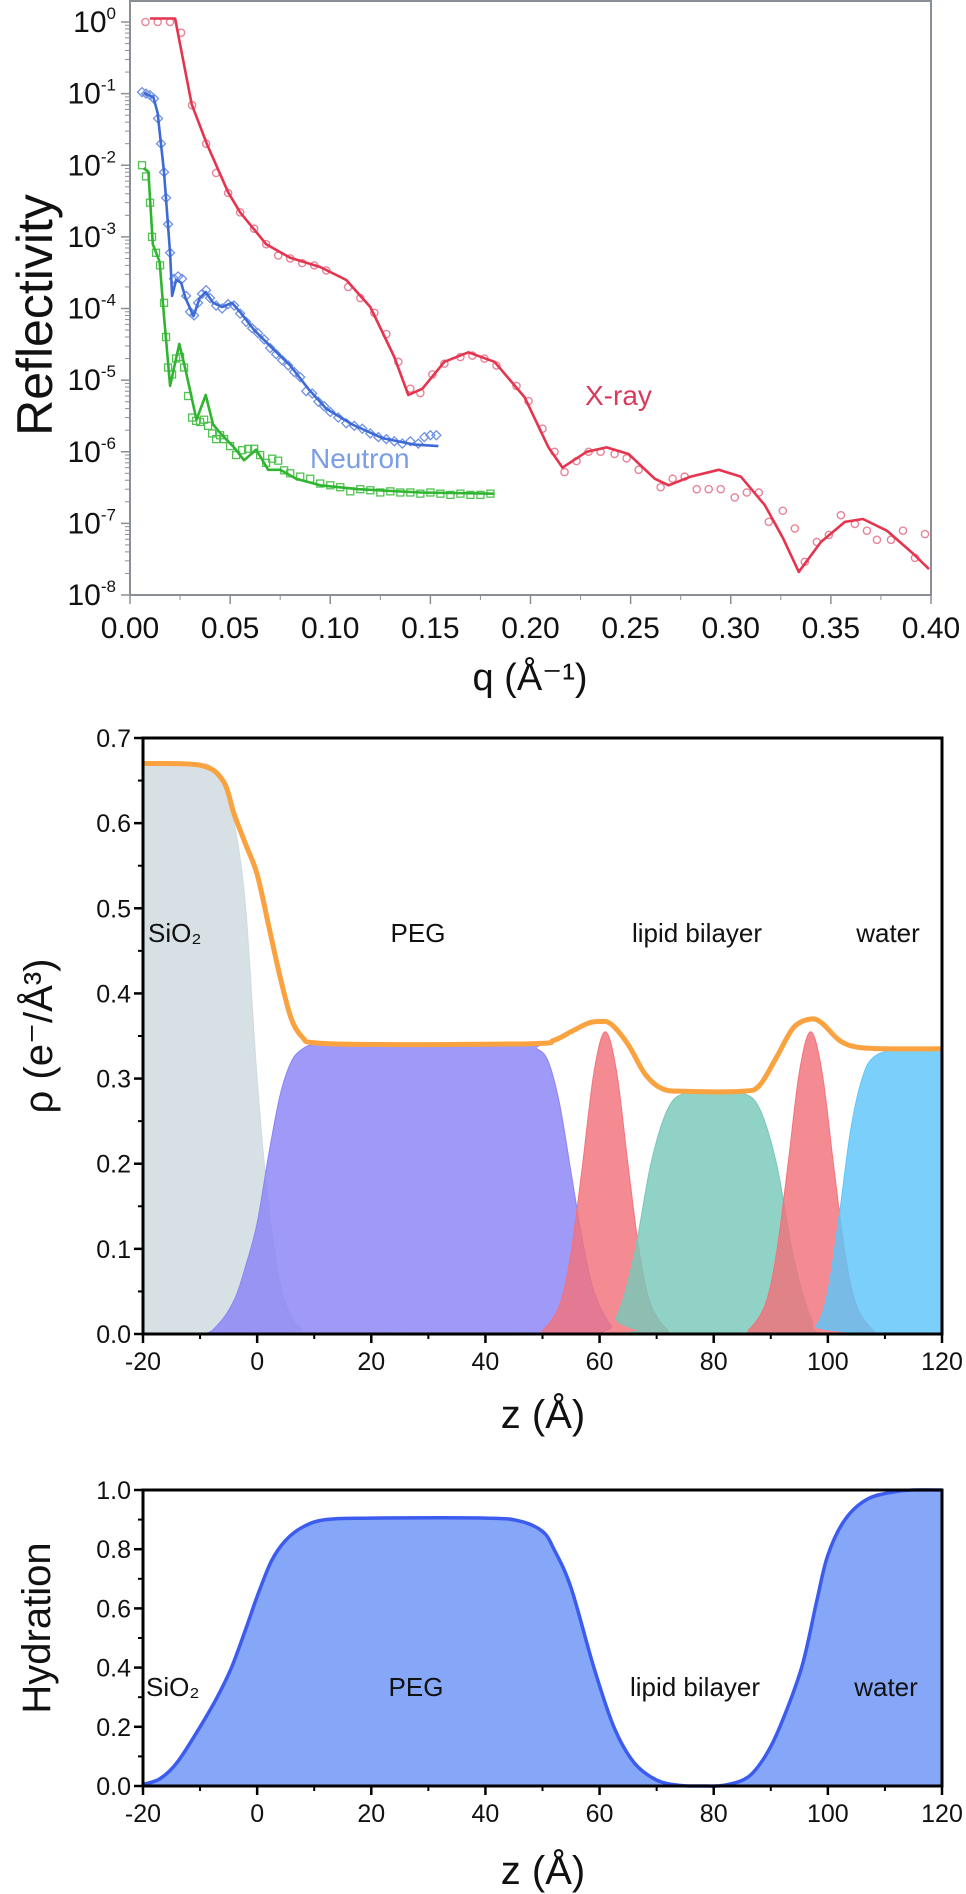  What do you see at coordinates (529, 677) in the screenshot?
I see `reflectivity-x-label: q (Å⁻¹)` at bounding box center [529, 677].